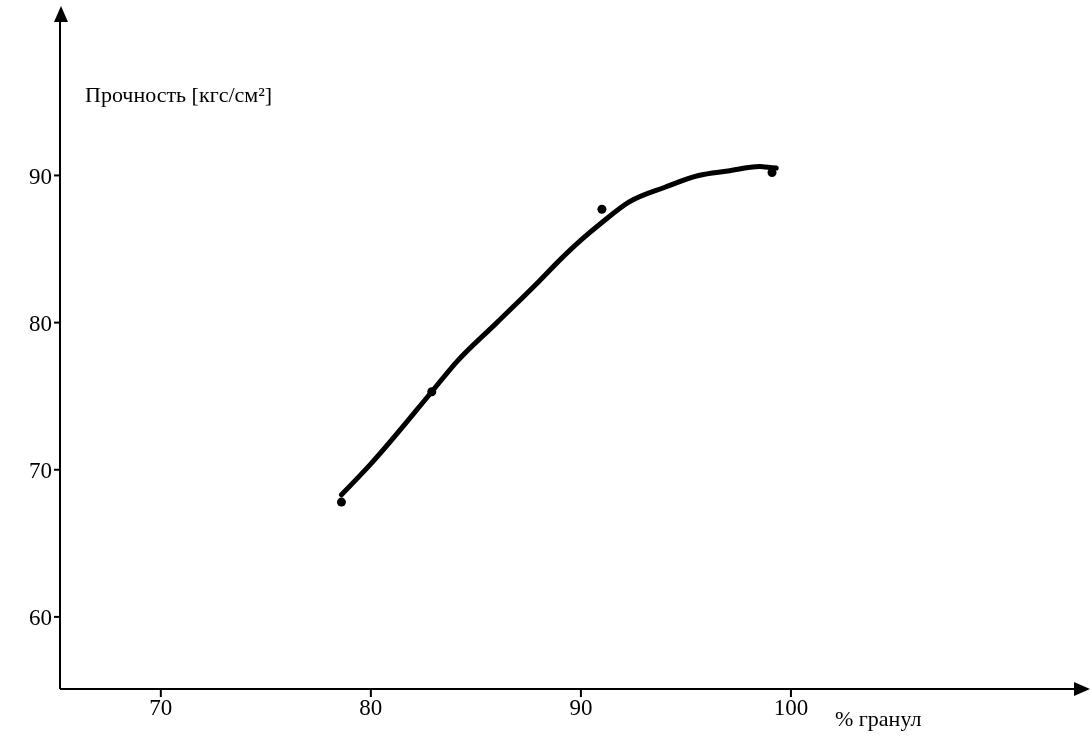 The image size is (1090, 739). I want to click on x-axis-title: % гранул, so click(878, 719).